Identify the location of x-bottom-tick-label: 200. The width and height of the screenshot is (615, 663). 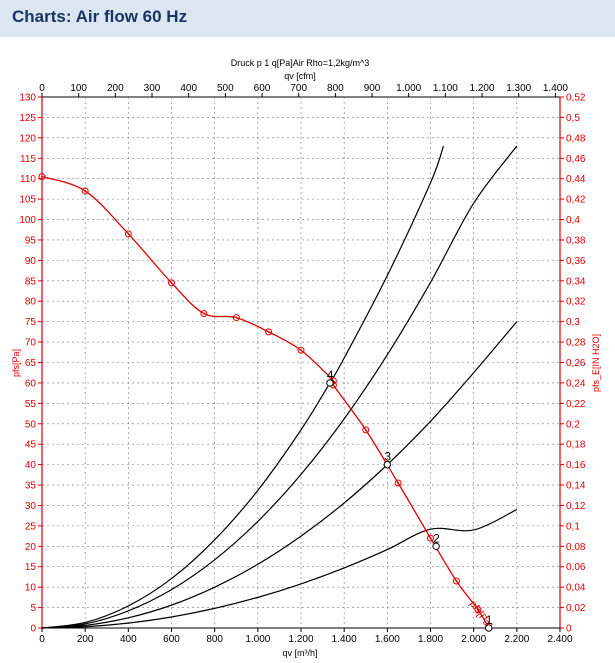
(85, 639).